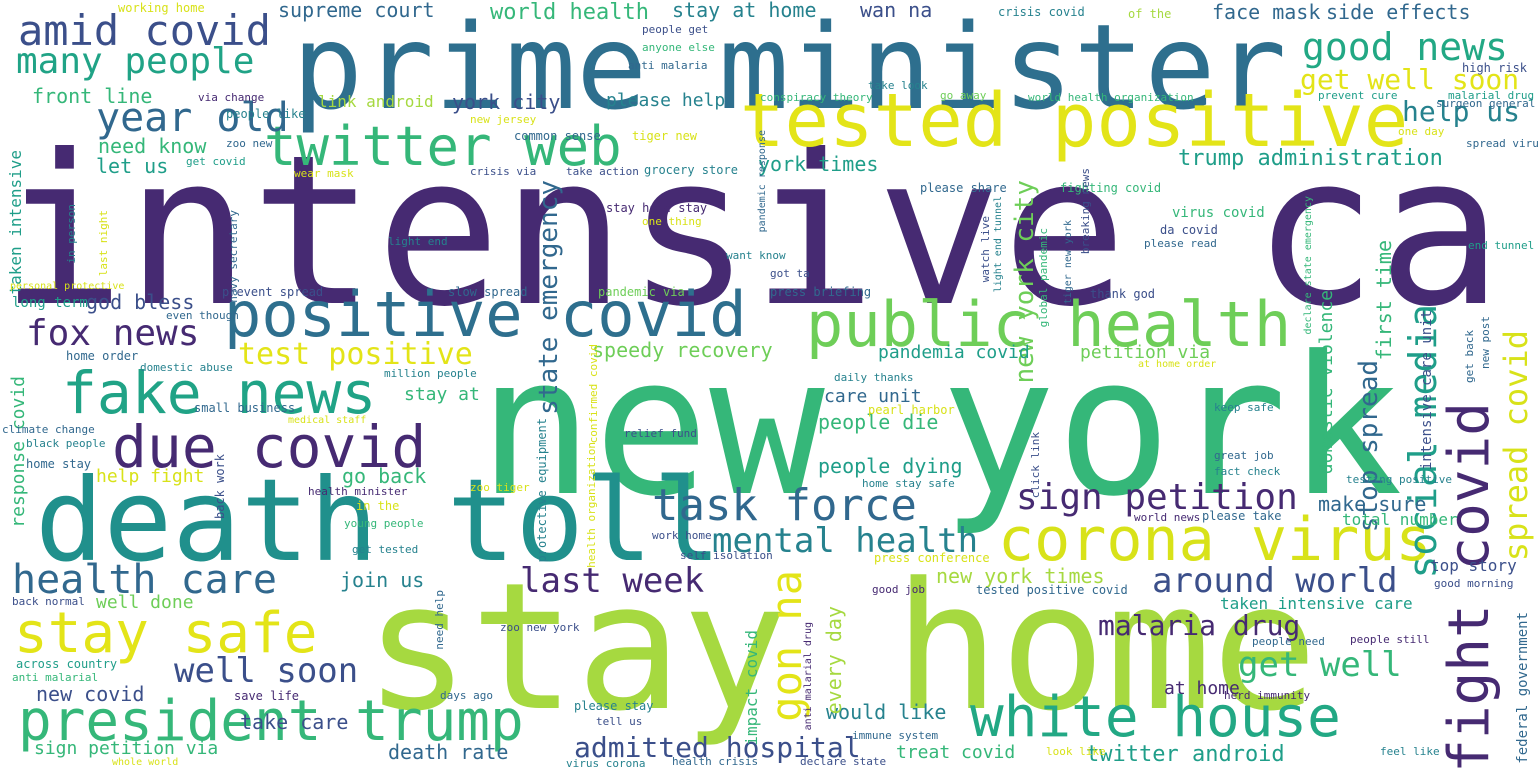  Describe the element at coordinates (1461, 111) in the screenshot. I see `word-help-us: help us` at that location.